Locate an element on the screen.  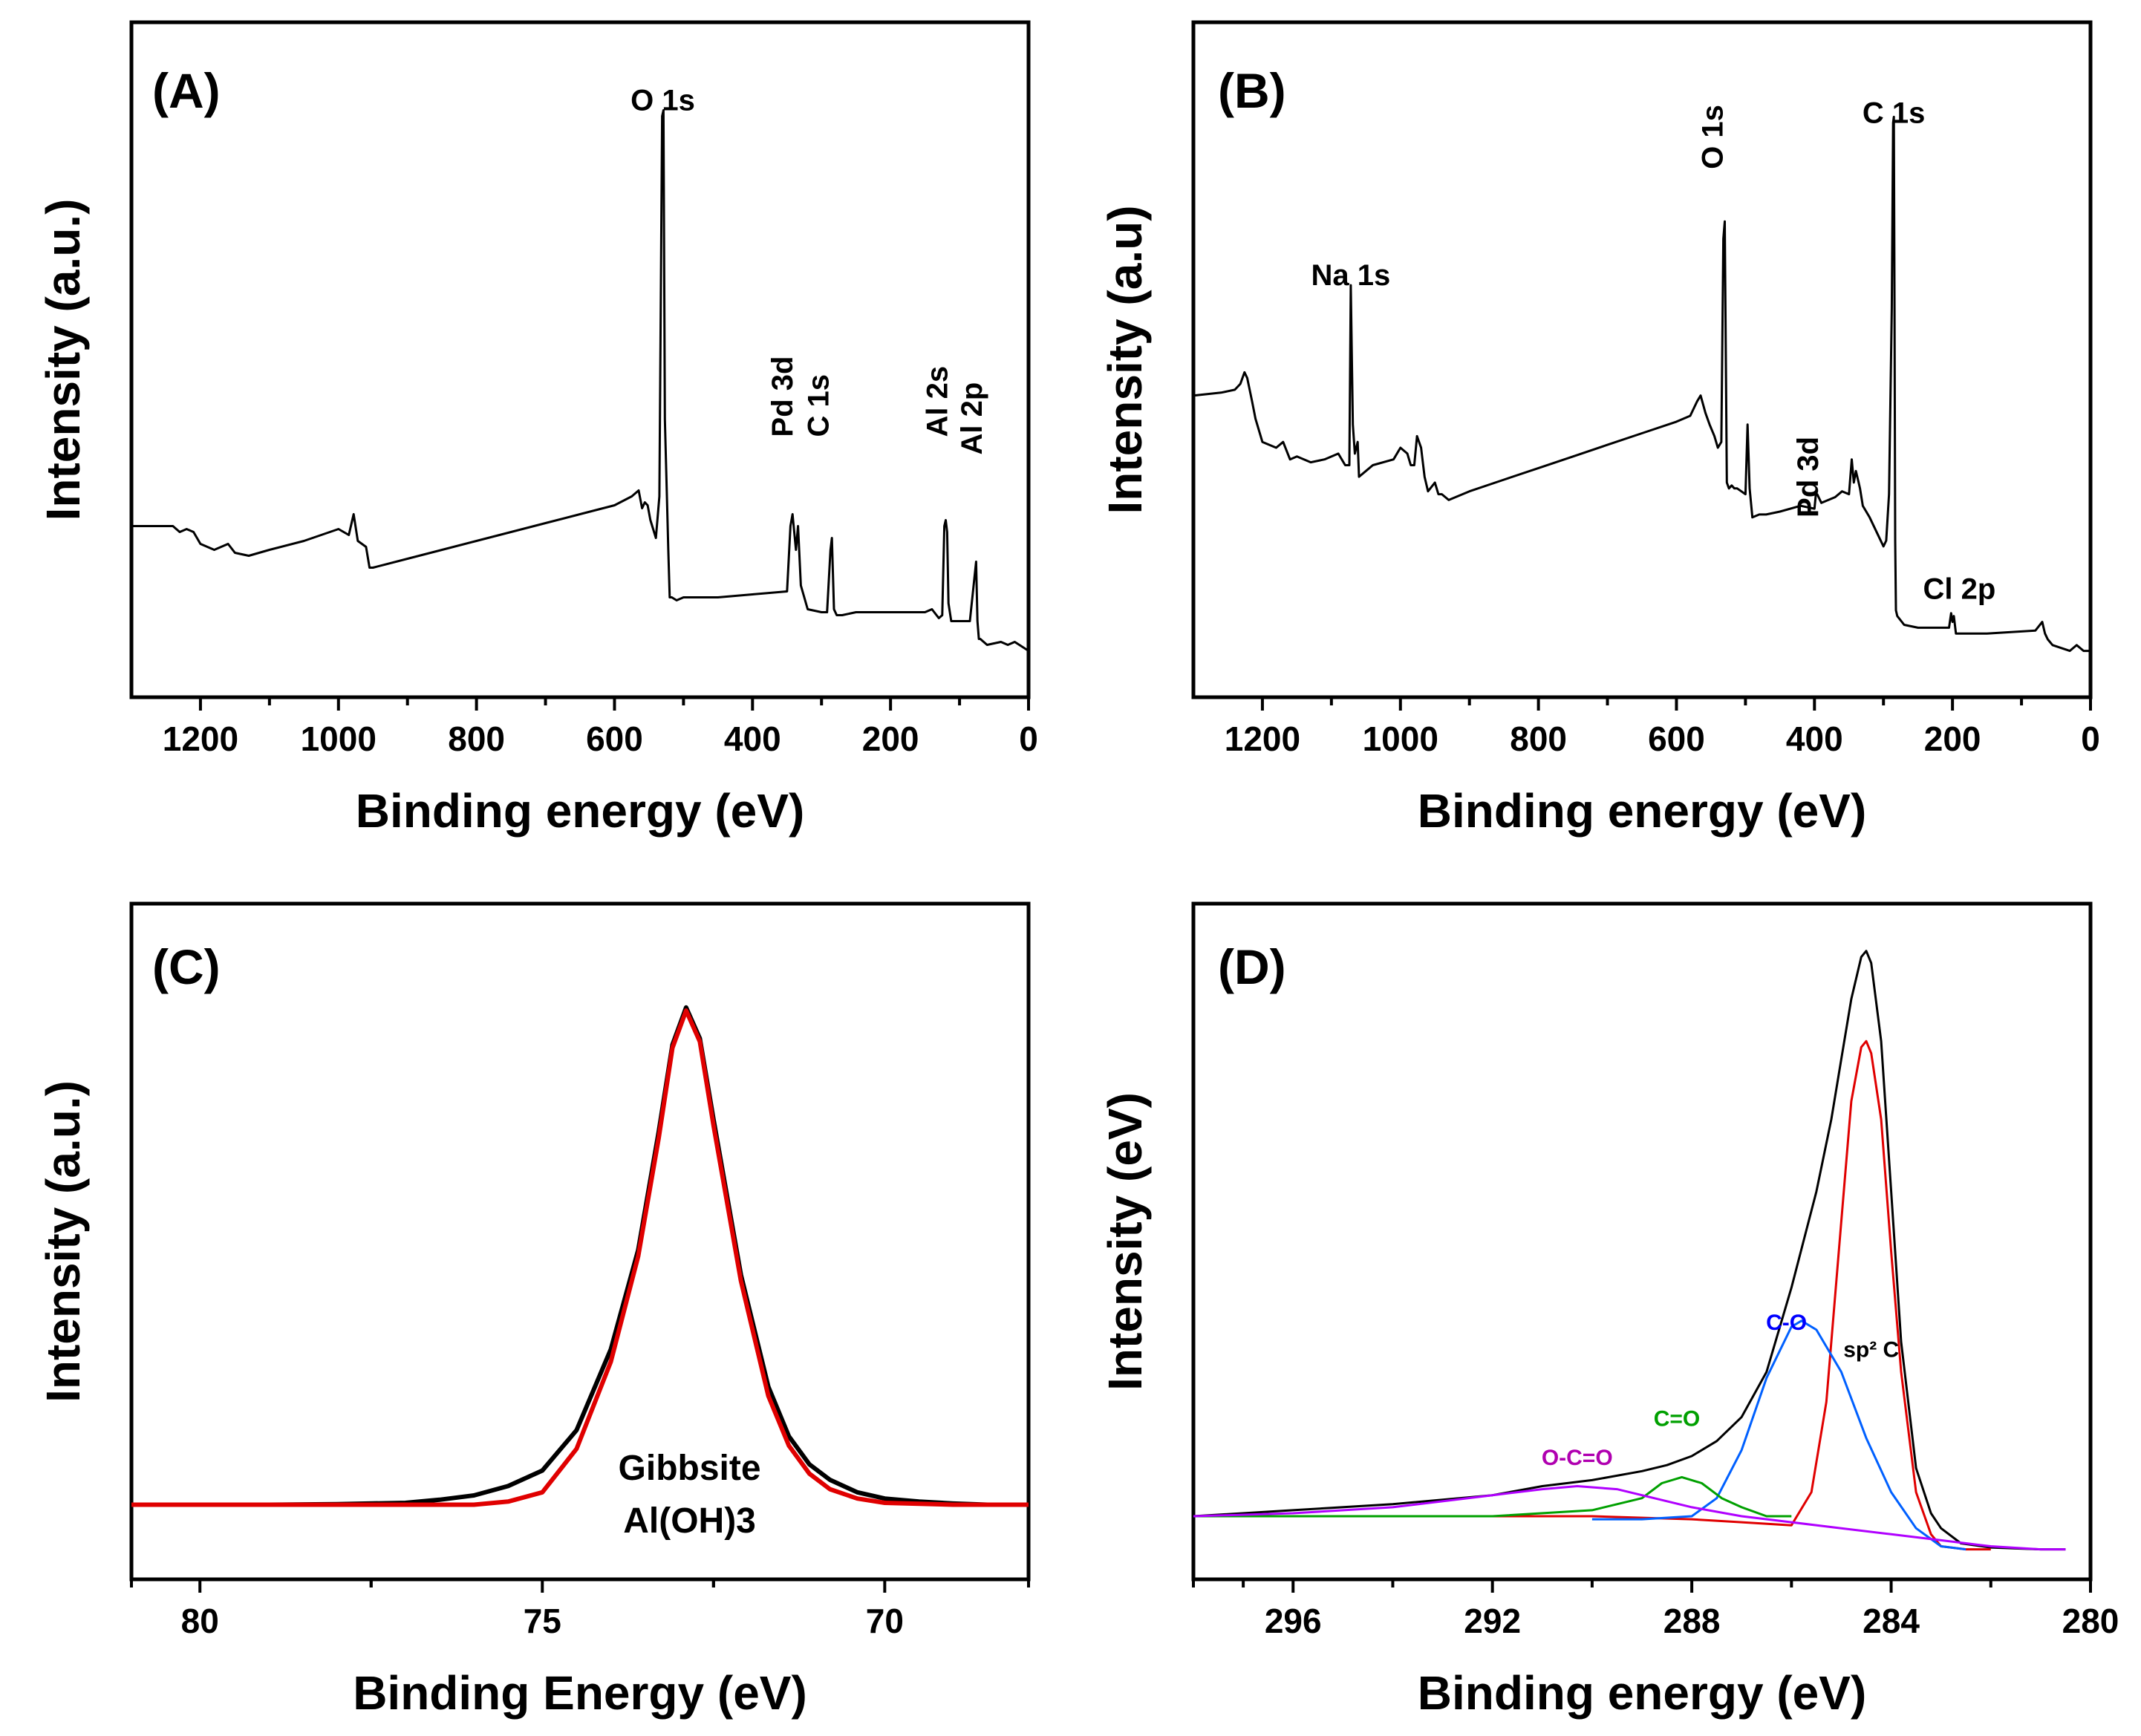
x-tick-label-D: 296 is located at coordinates (1293, 1621).